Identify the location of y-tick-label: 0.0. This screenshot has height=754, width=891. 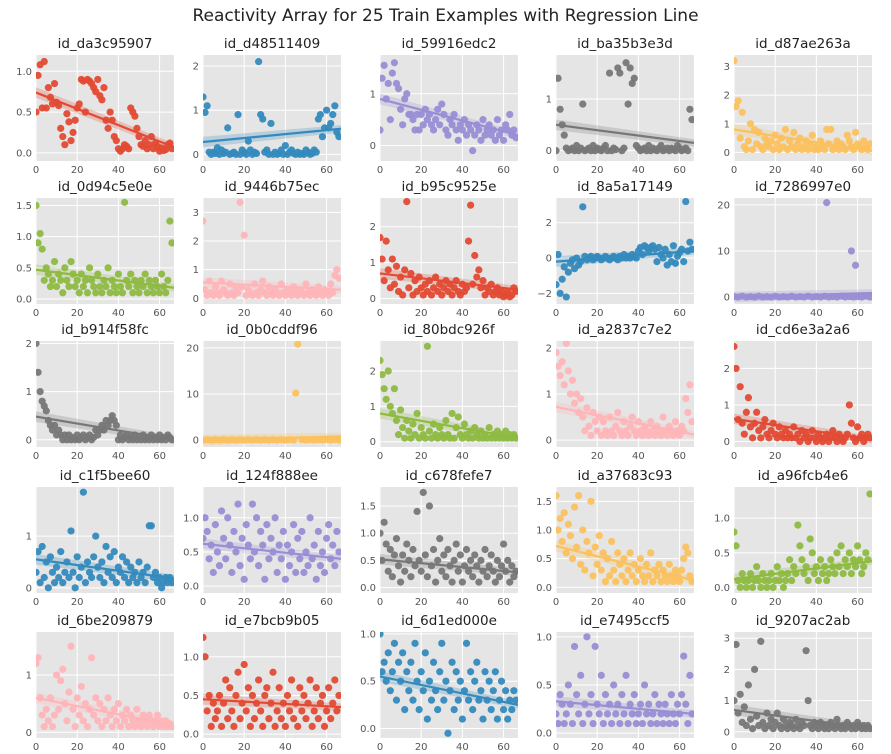
(544, 734).